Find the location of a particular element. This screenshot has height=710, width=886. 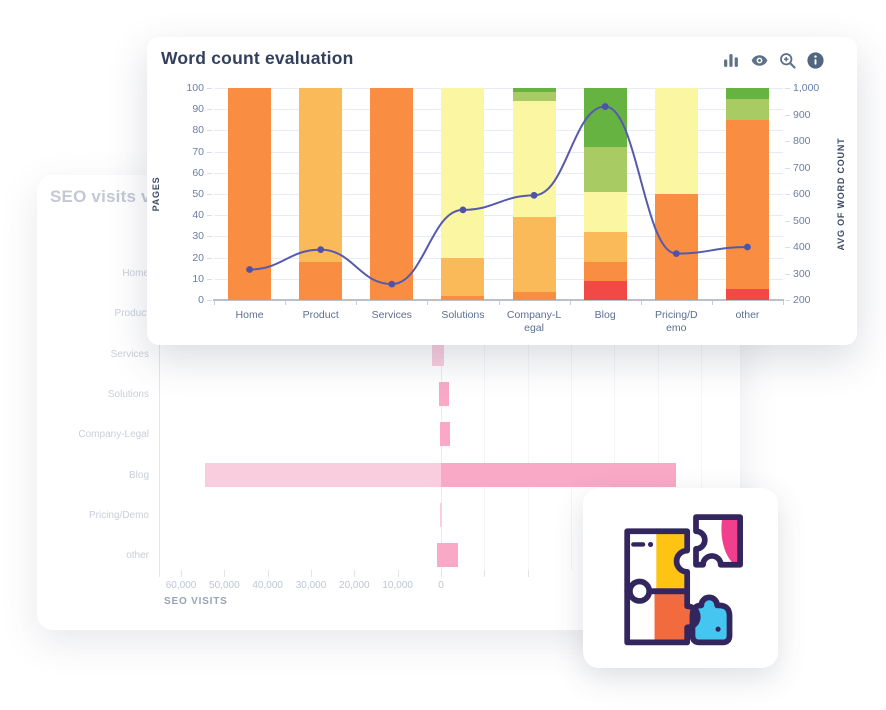

y2-axis-tick-label: 1,000 is located at coordinates (806, 88).